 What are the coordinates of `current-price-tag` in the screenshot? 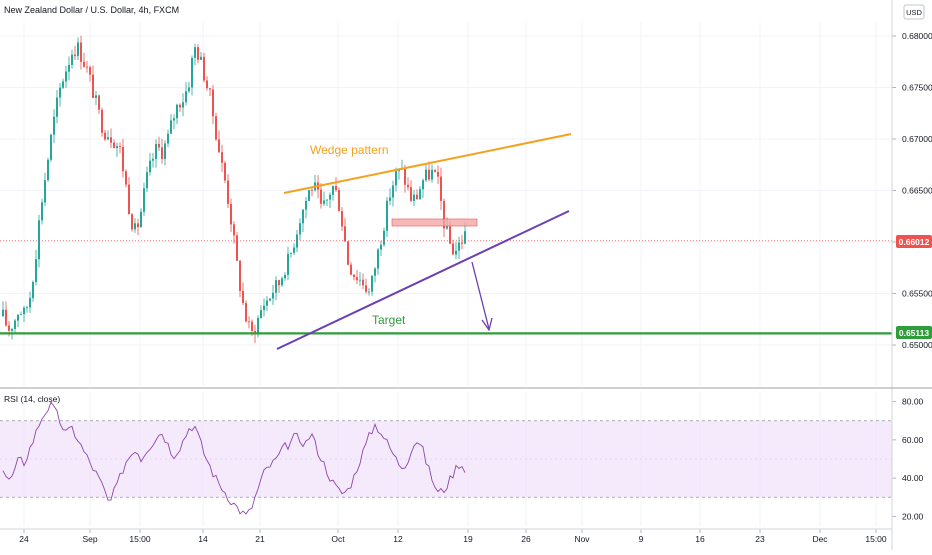 It's located at (914, 241).